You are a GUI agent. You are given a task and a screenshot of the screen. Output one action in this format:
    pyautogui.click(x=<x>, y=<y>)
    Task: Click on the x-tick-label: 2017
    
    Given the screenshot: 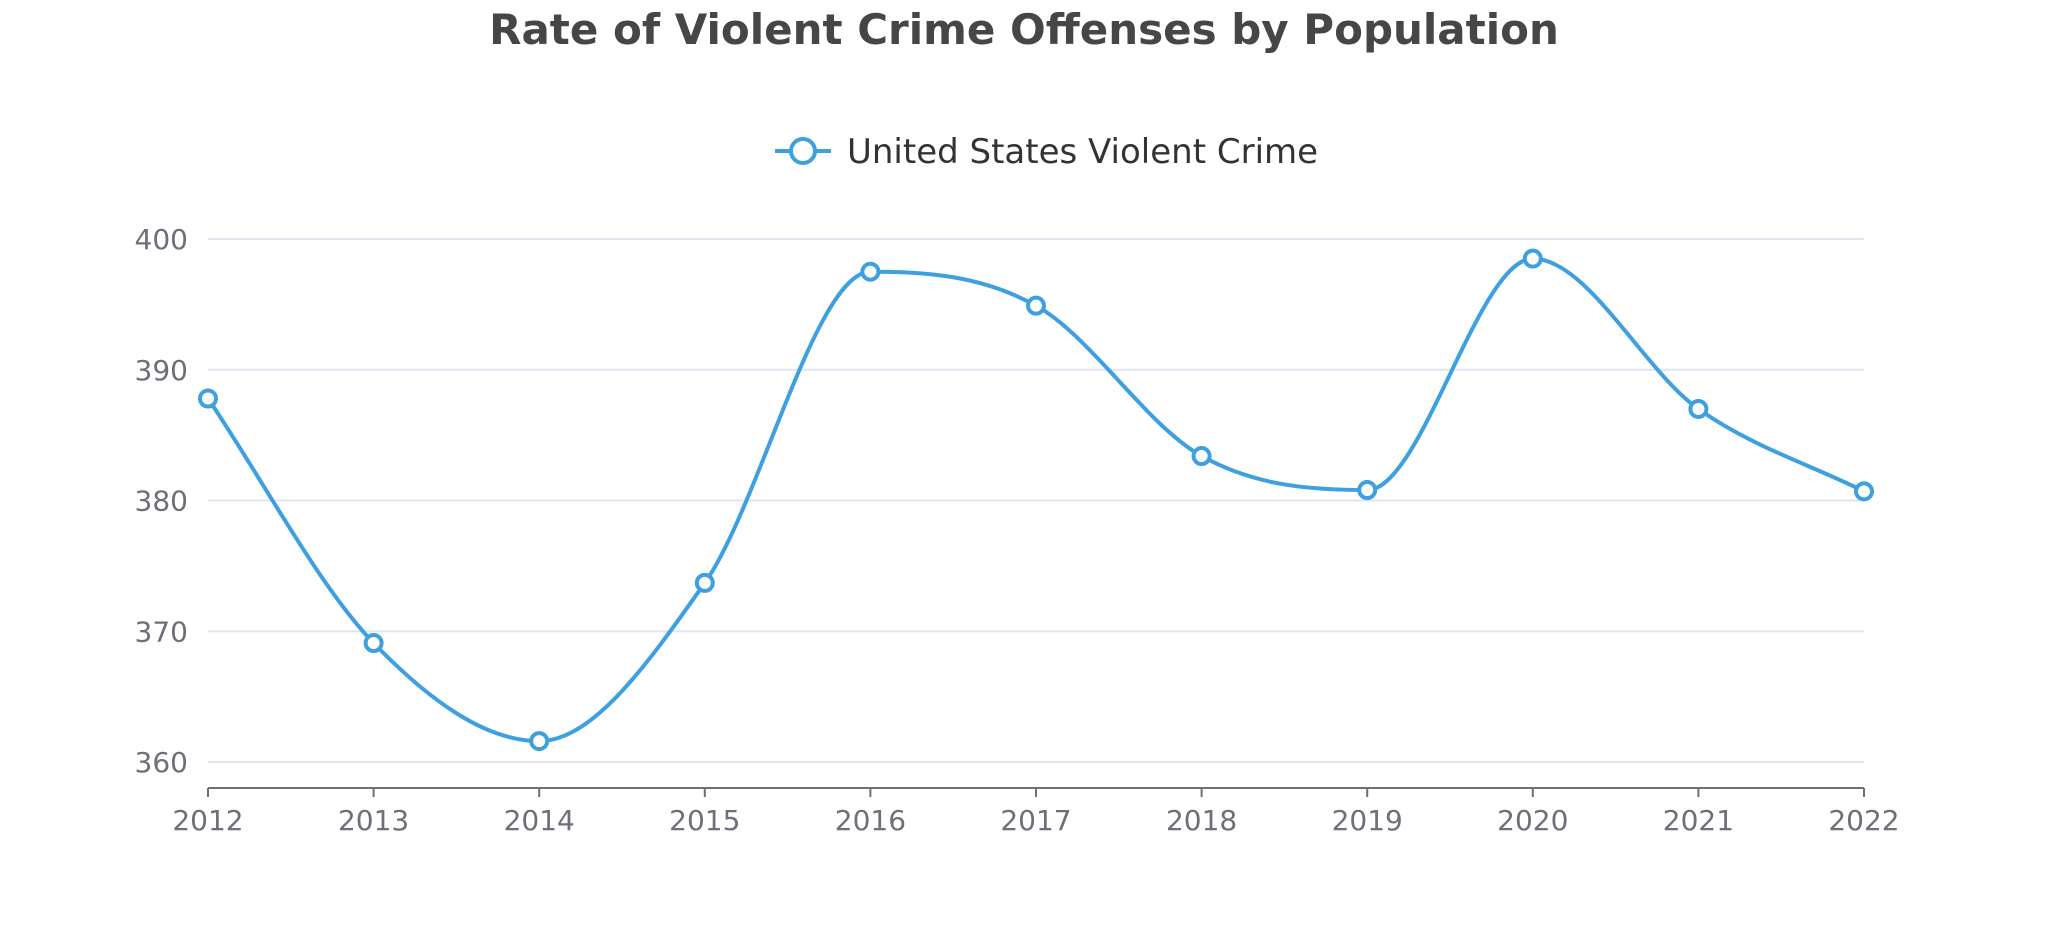 What is the action you would take?
    pyautogui.click(x=1035, y=820)
    